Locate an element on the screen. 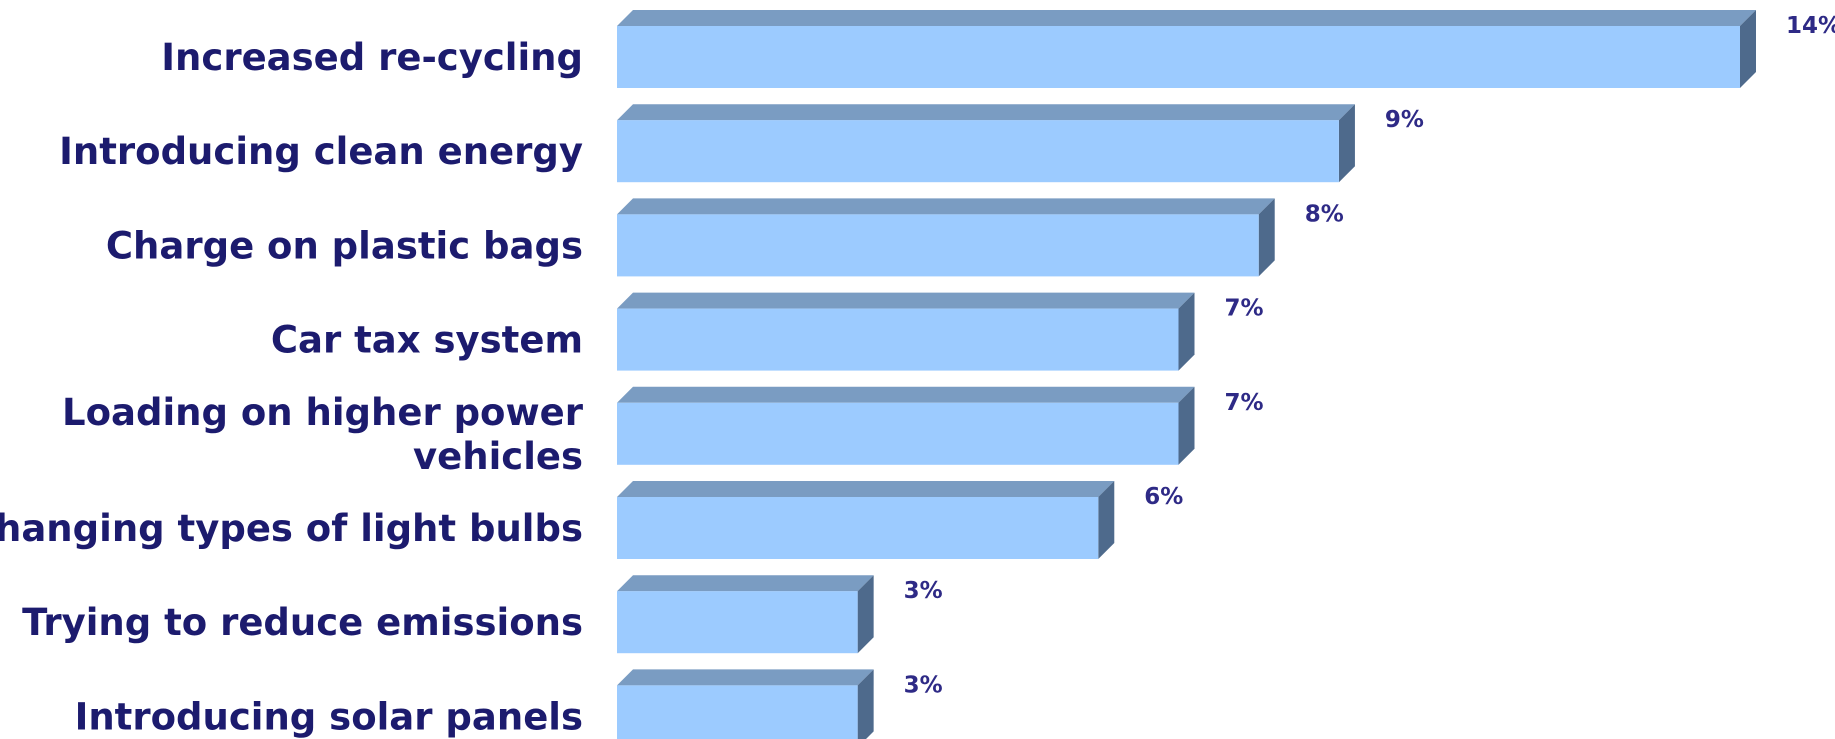 This screenshot has width=1835, height=739. category-label-line: Increased re-cycling is located at coordinates (372, 57).